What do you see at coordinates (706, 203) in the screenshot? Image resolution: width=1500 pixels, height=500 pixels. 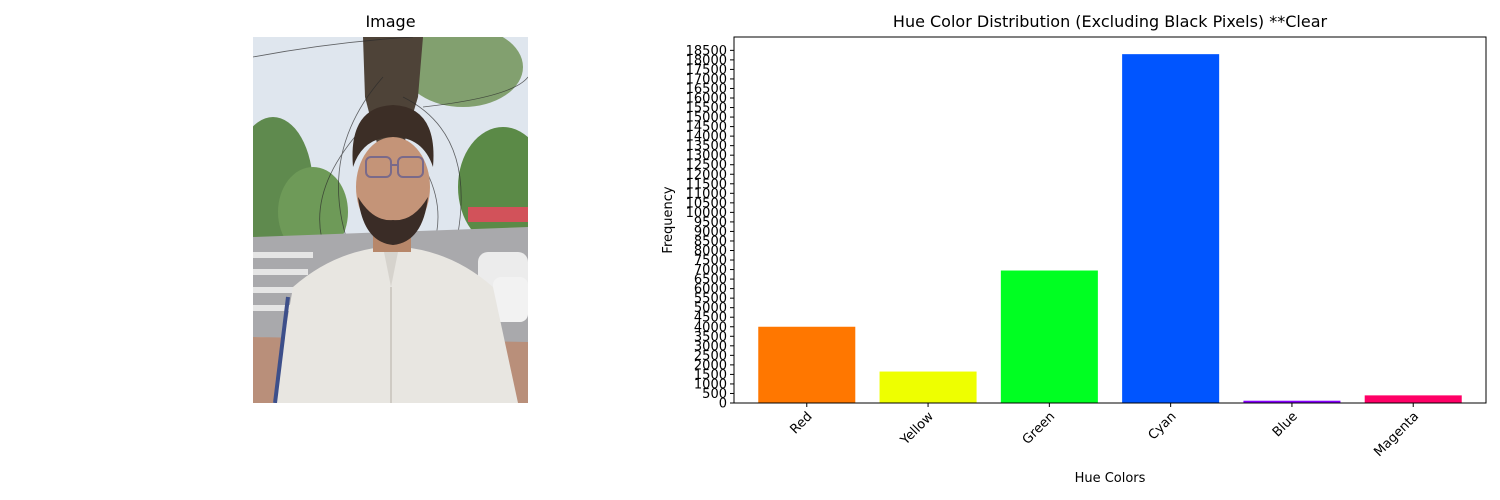 I see `y-tick-label: 10500` at bounding box center [706, 203].